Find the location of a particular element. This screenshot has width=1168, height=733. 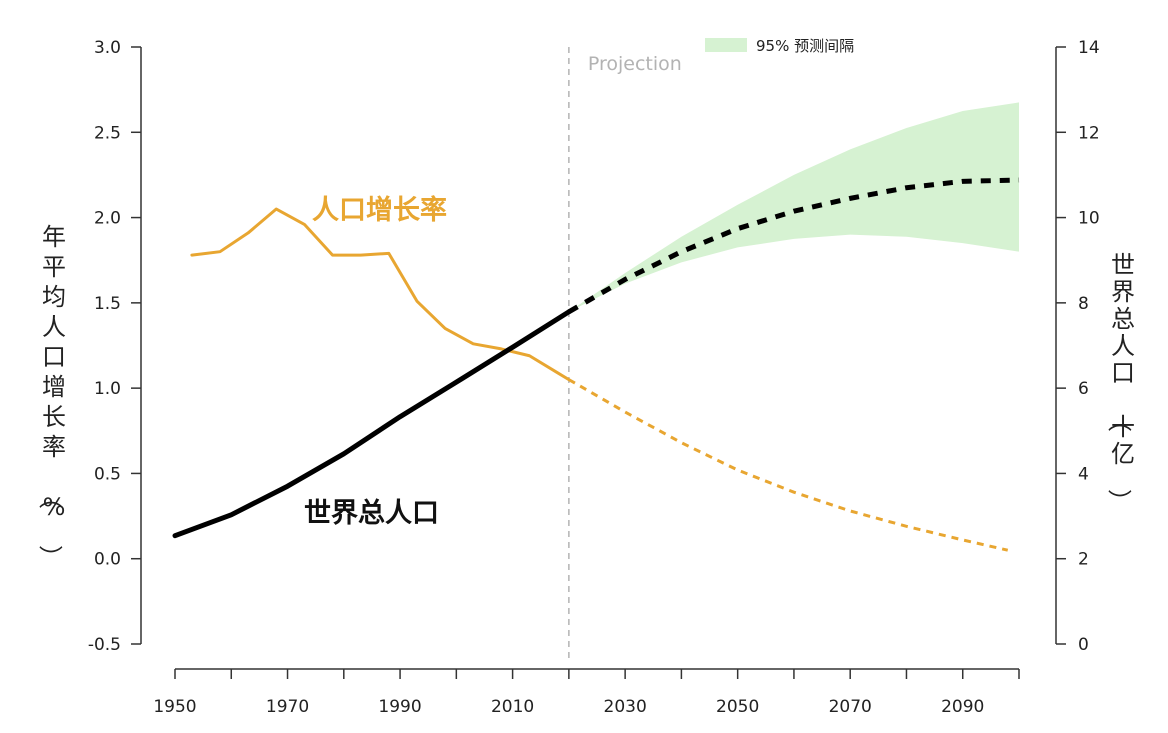

right-tick-label: 2 is located at coordinates (1083, 560).